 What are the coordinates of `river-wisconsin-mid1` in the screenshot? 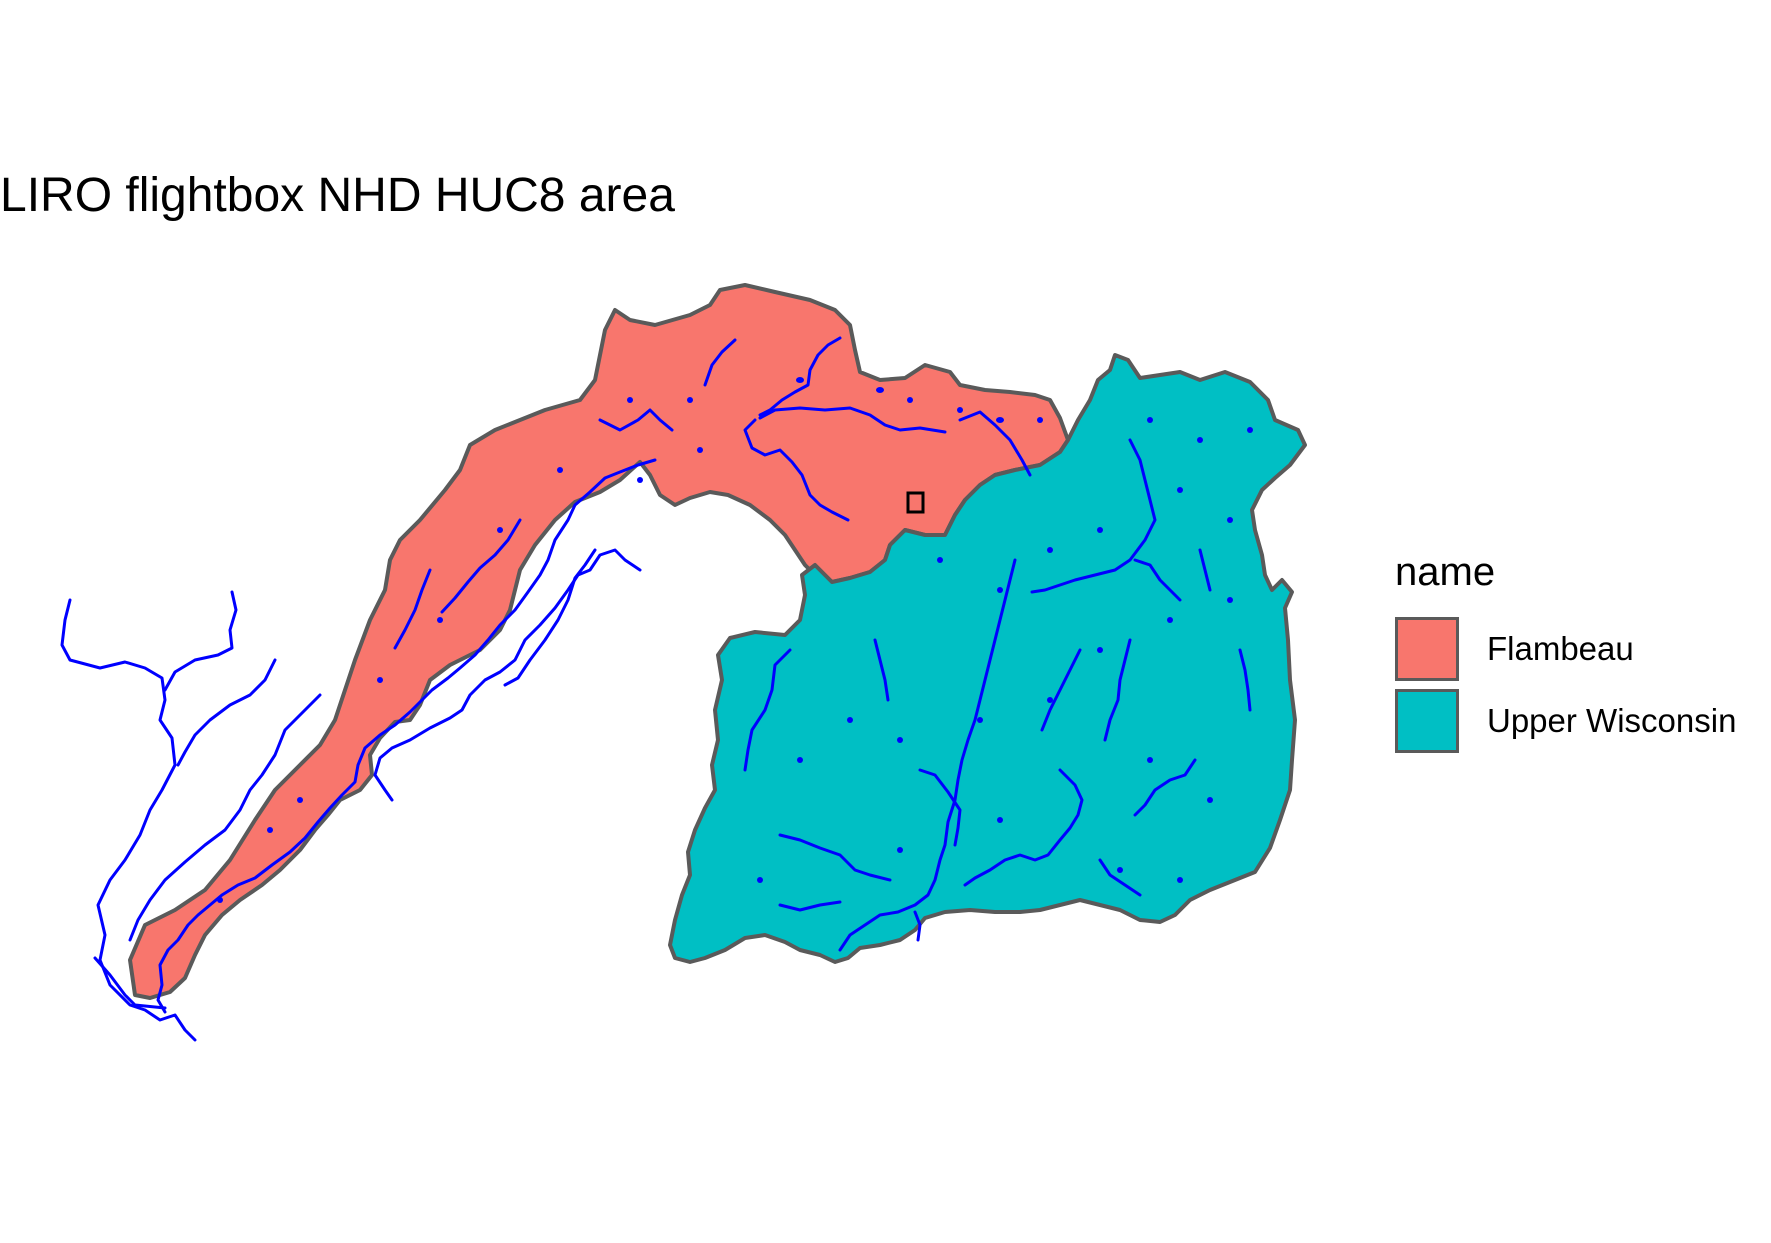 It's located at (1061, 690).